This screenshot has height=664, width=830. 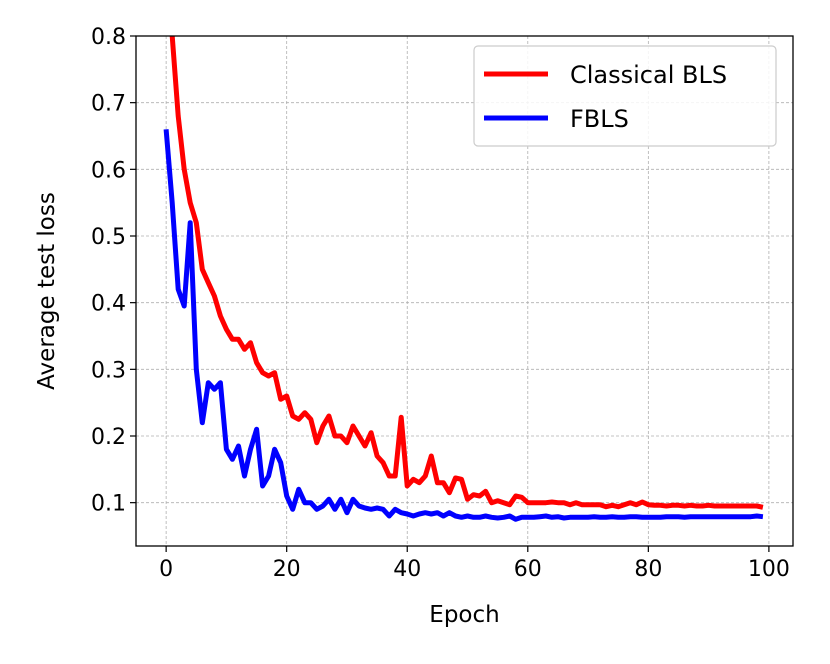 I want to click on legend-label: Classical BLS, so click(x=648, y=75).